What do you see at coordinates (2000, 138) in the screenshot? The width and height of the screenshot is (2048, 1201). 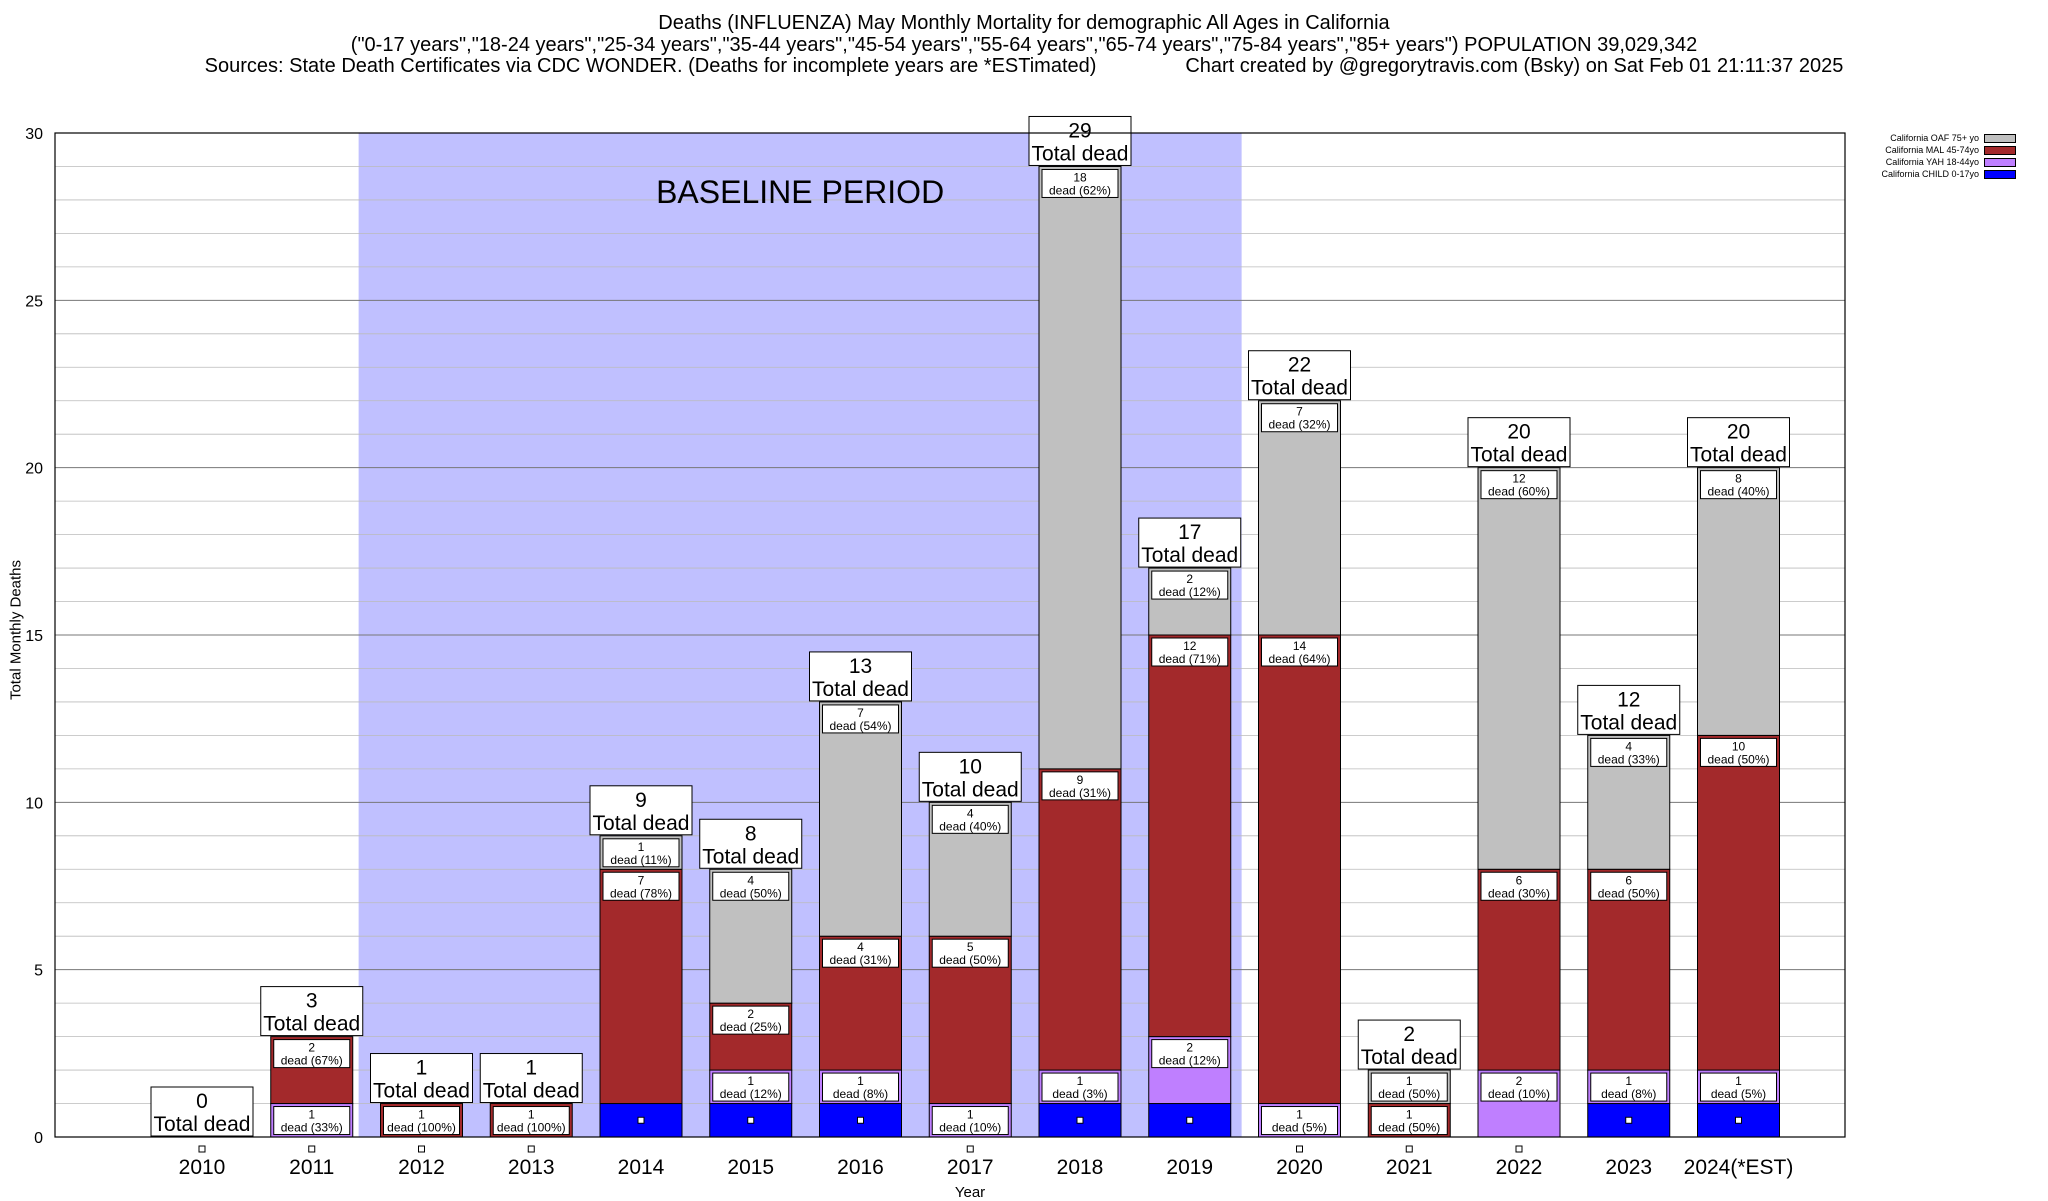 I see `legend-swatch` at bounding box center [2000, 138].